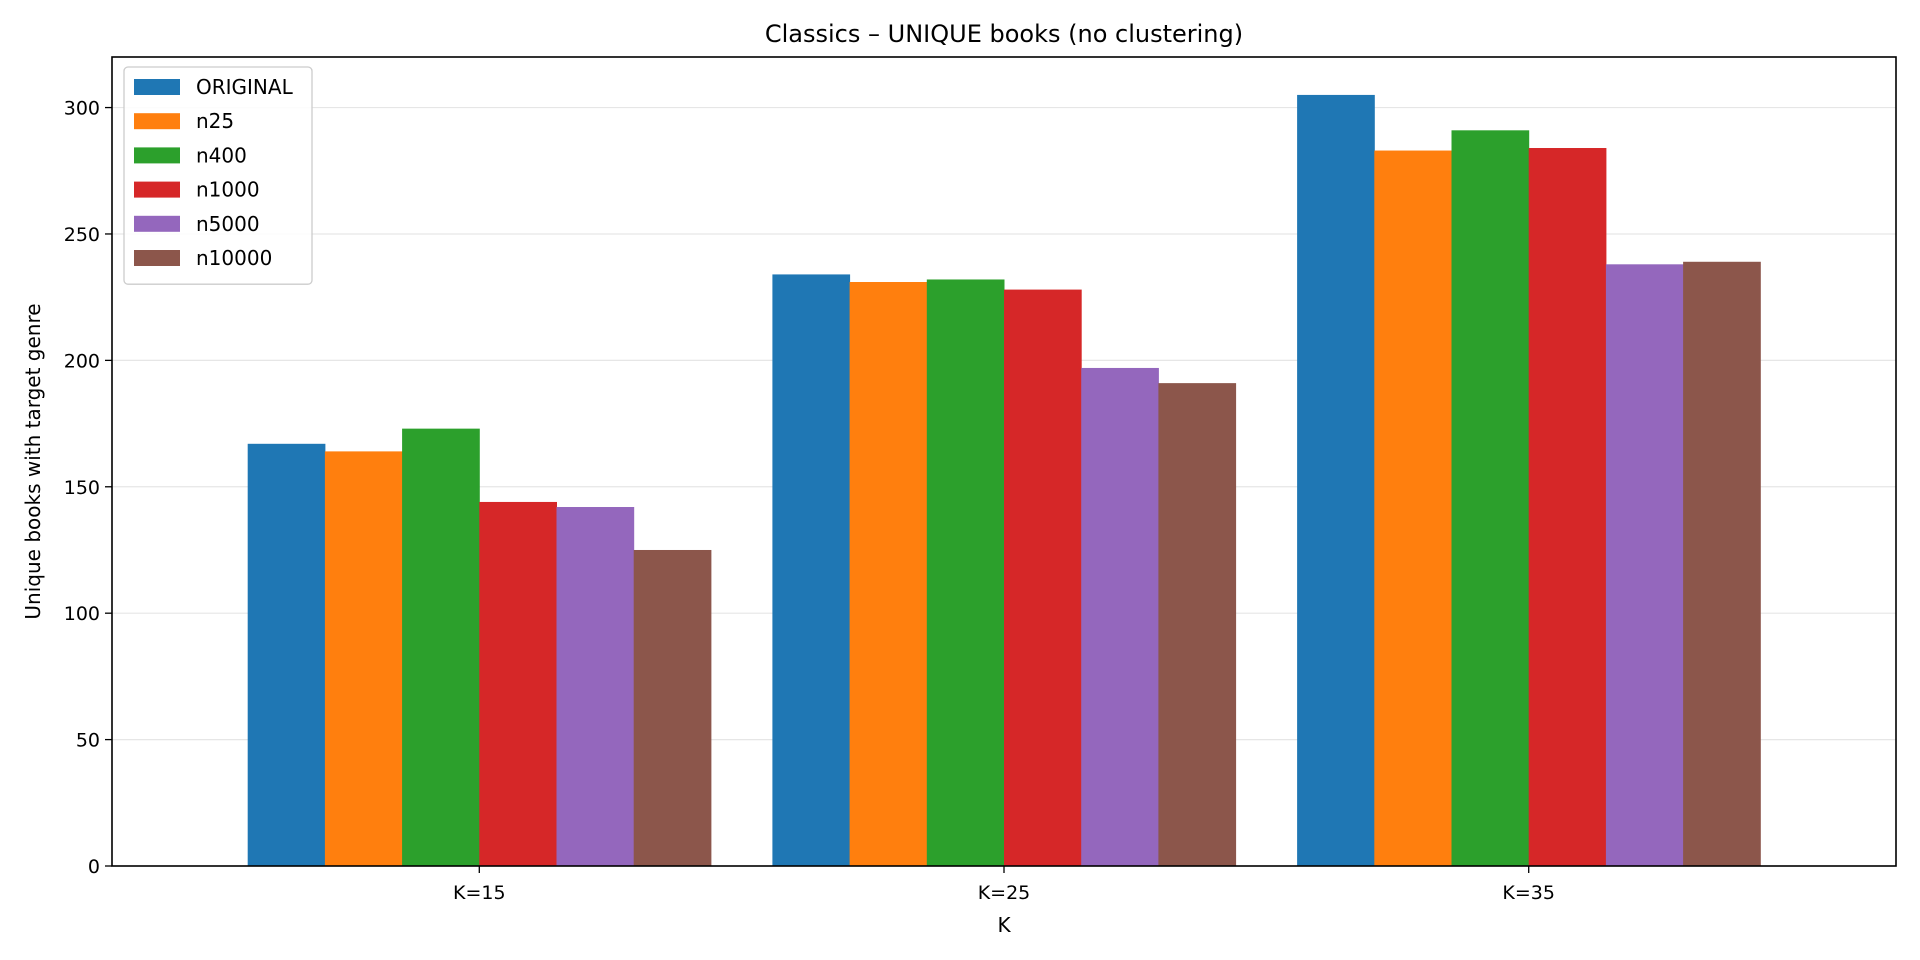 Image resolution: width=1920 pixels, height=960 pixels. Describe the element at coordinates (221, 155) in the screenshot. I see `legend-label: n400` at that location.